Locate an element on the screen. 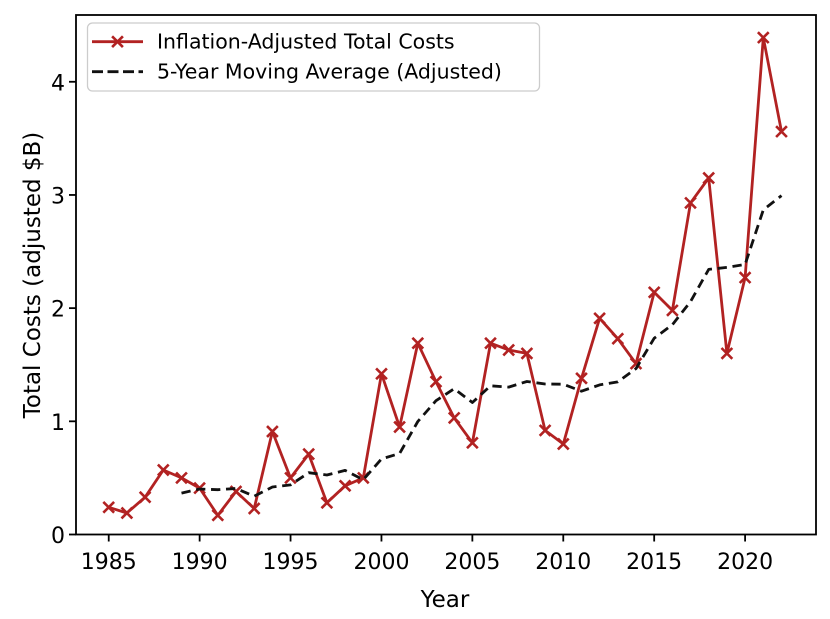  legend-x-marker is located at coordinates (117, 42).